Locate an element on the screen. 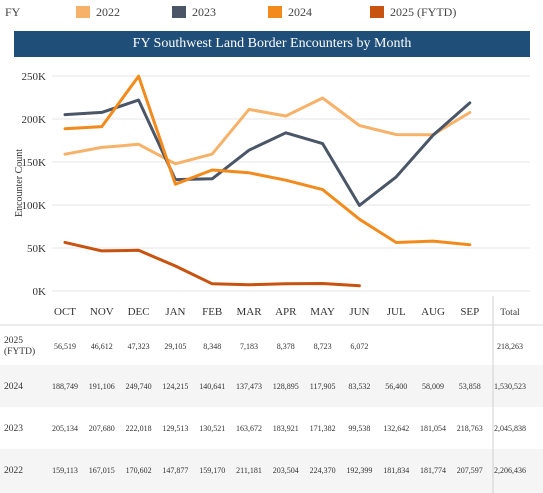 This screenshot has height=493, width=543. data-label: 8,378 is located at coordinates (286, 346).